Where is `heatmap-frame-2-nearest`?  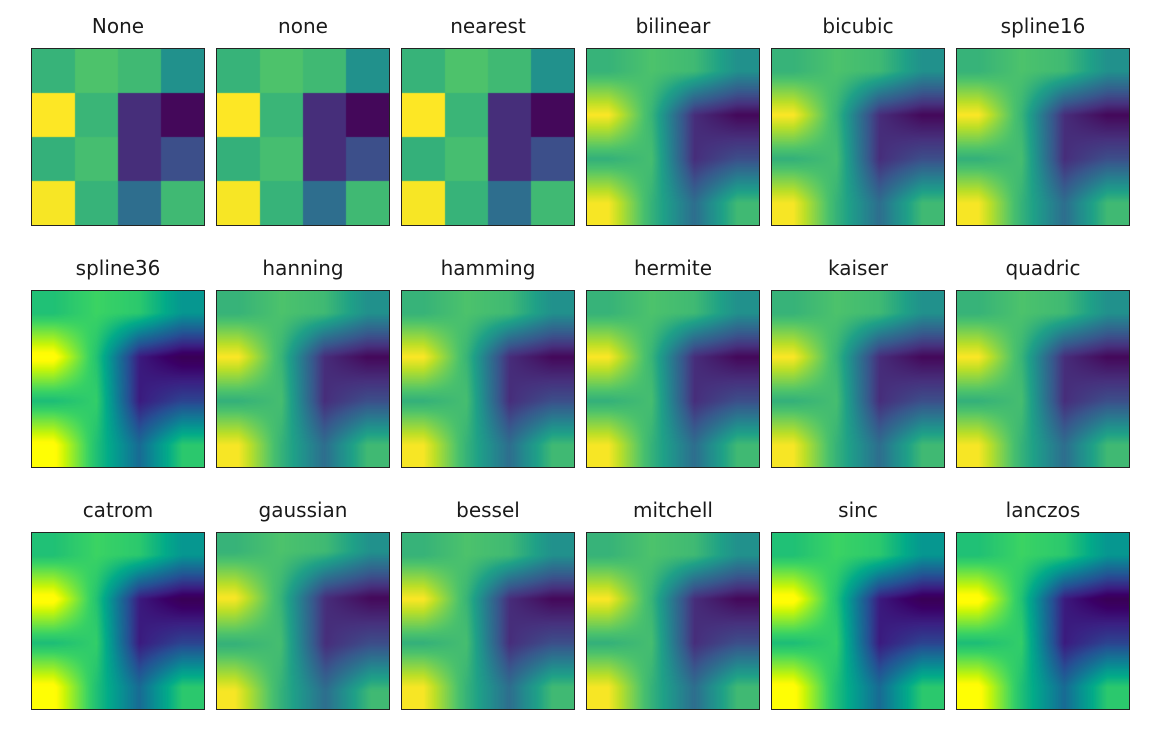
heatmap-frame-2-nearest is located at coordinates (488, 137).